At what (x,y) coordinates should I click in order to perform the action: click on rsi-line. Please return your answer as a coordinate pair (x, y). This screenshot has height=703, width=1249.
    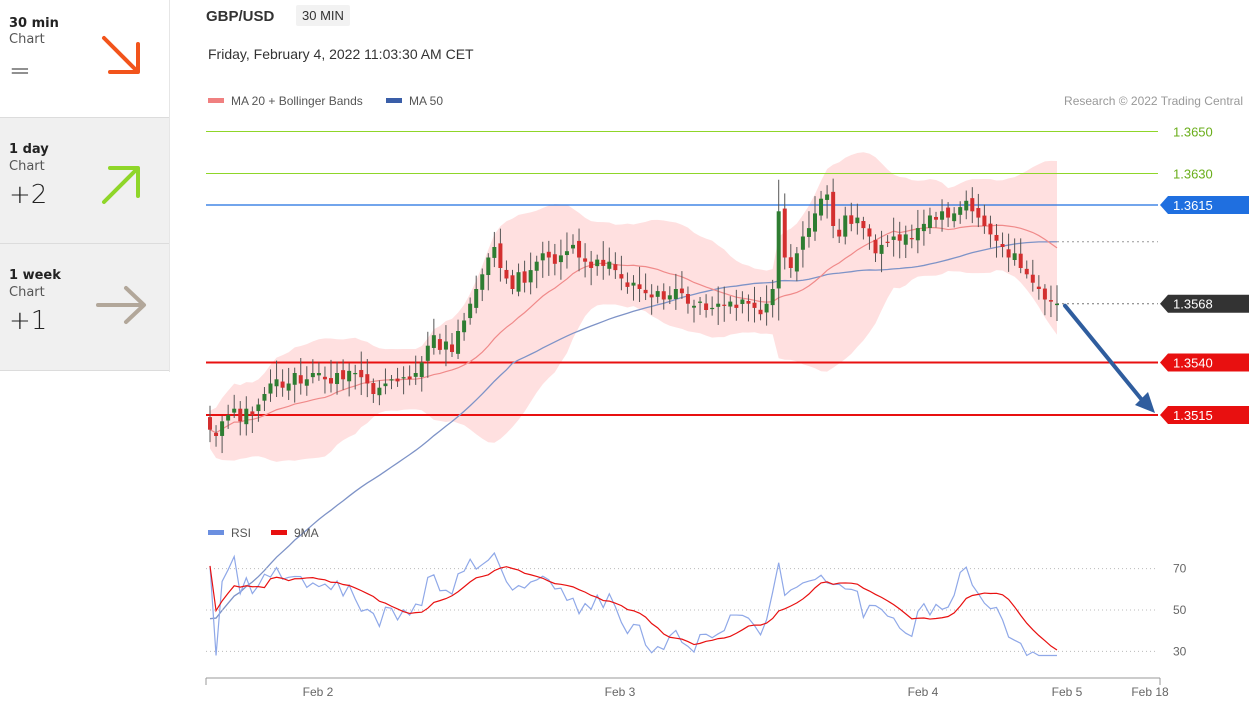
    Looking at the image, I should click on (633, 604).